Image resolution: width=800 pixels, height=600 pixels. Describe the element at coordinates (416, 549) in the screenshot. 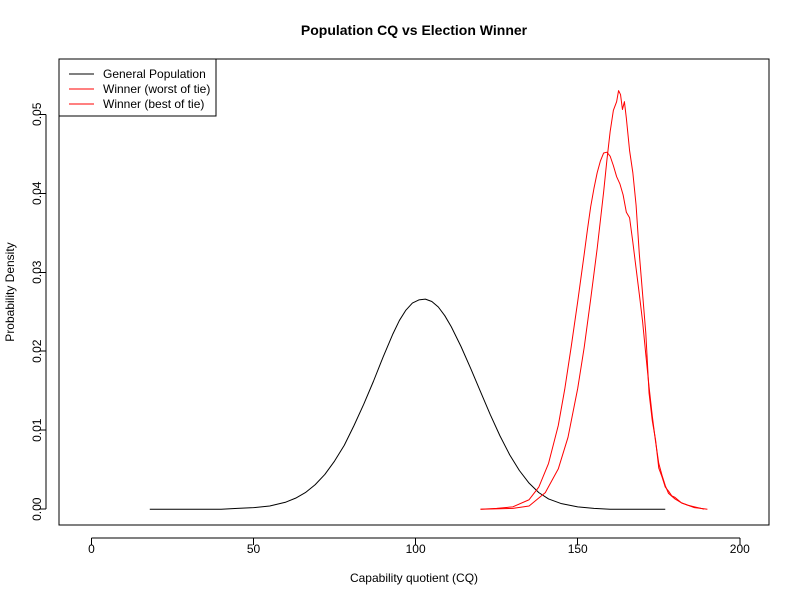

I see `x-tick-label: 100` at that location.